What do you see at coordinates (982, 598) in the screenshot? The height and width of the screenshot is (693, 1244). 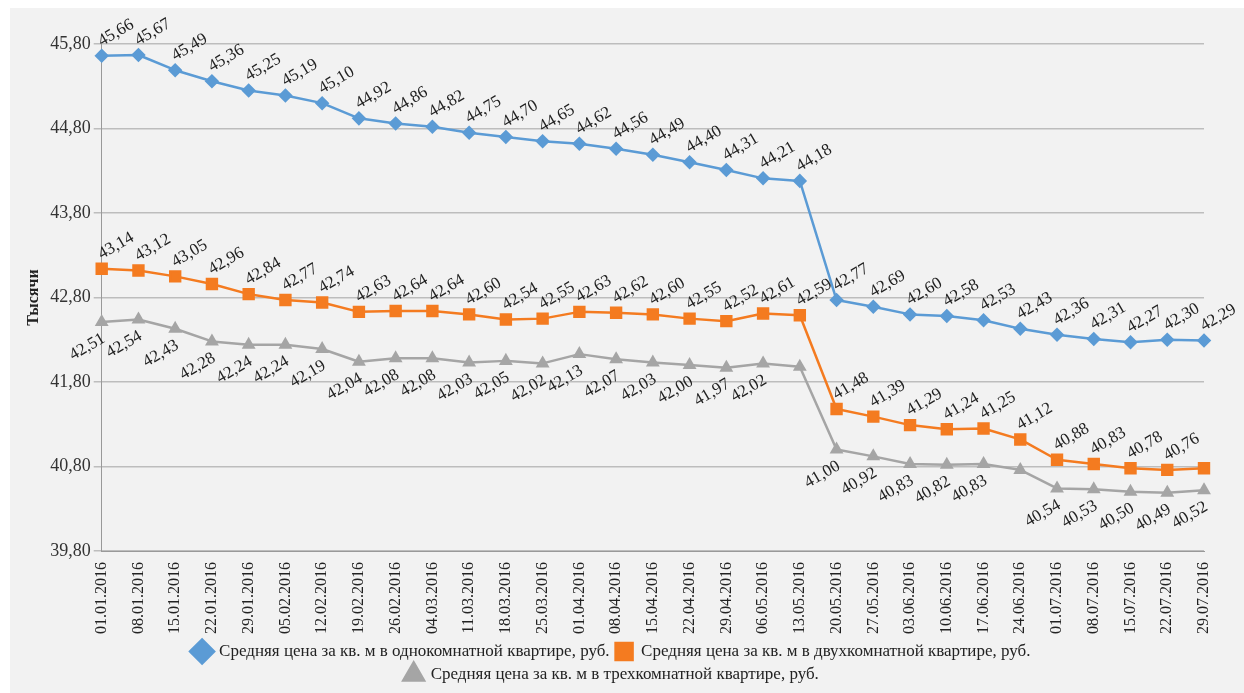 I see `x-tick-label: 17.06.2016` at bounding box center [982, 598].